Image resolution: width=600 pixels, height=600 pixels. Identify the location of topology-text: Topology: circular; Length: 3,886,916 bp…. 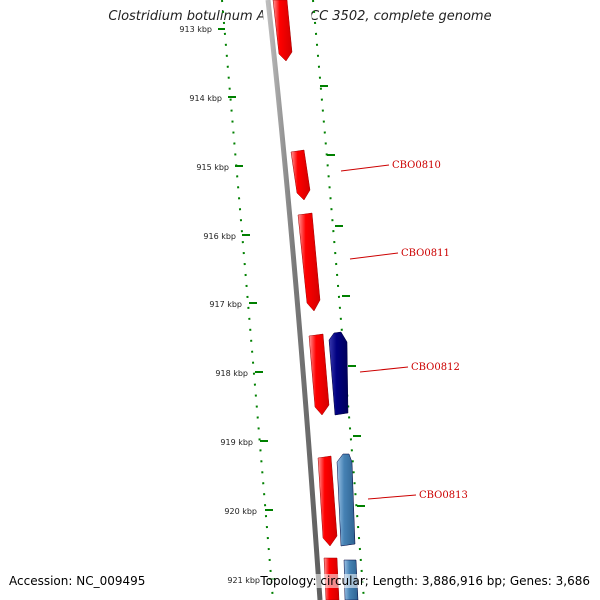
(425, 581).